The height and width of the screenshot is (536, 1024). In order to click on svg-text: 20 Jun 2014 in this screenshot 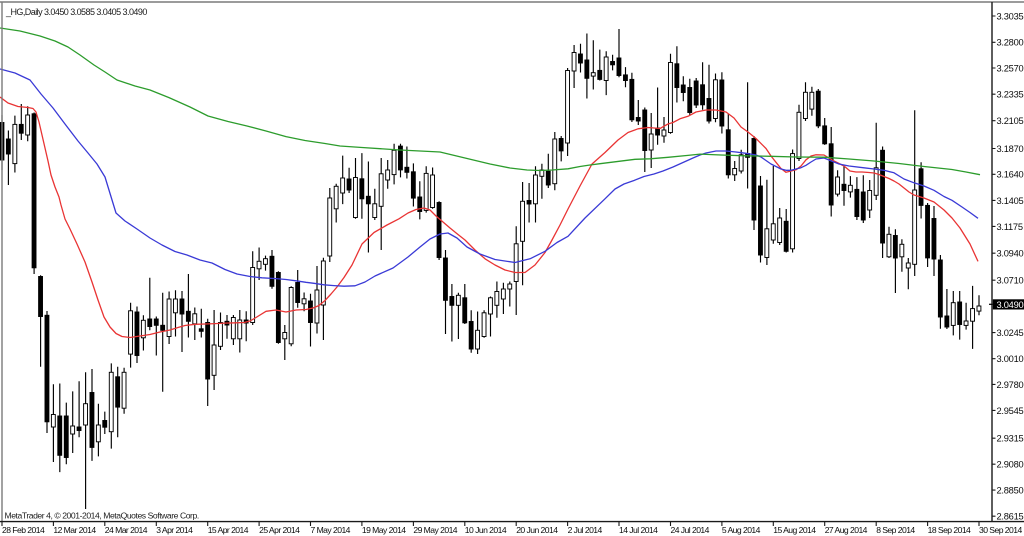, I will do `click(537, 530)`.